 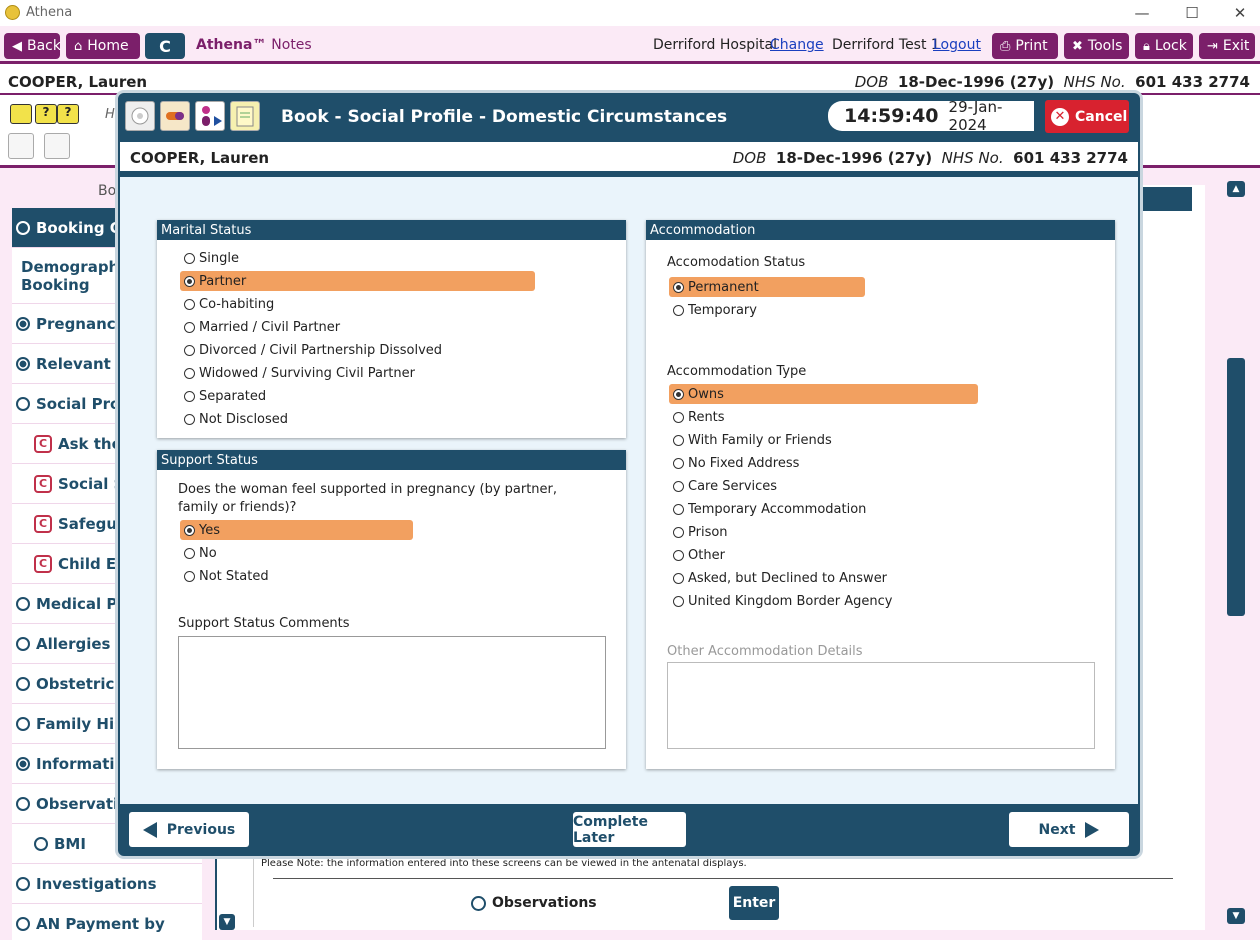 I want to click on scrollbar-thumb, so click(x=1236, y=487).